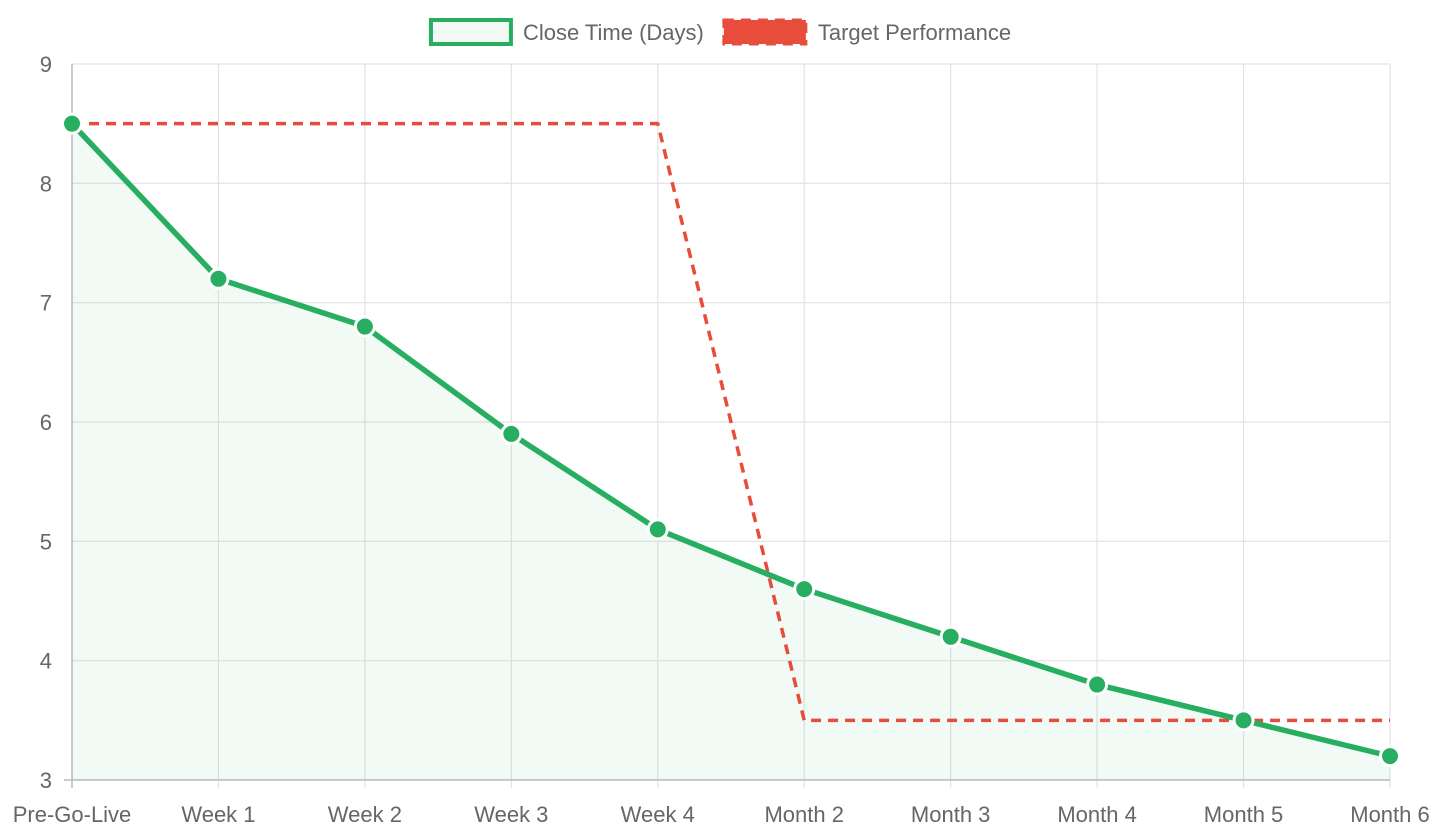  I want to click on y-tick-label: 5, so click(46, 541).